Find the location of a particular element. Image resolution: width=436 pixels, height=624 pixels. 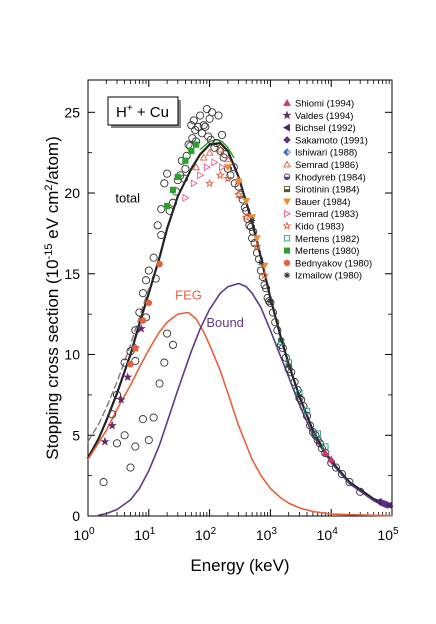

legend-item: Sirotinin (1984) is located at coordinates (321, 190).